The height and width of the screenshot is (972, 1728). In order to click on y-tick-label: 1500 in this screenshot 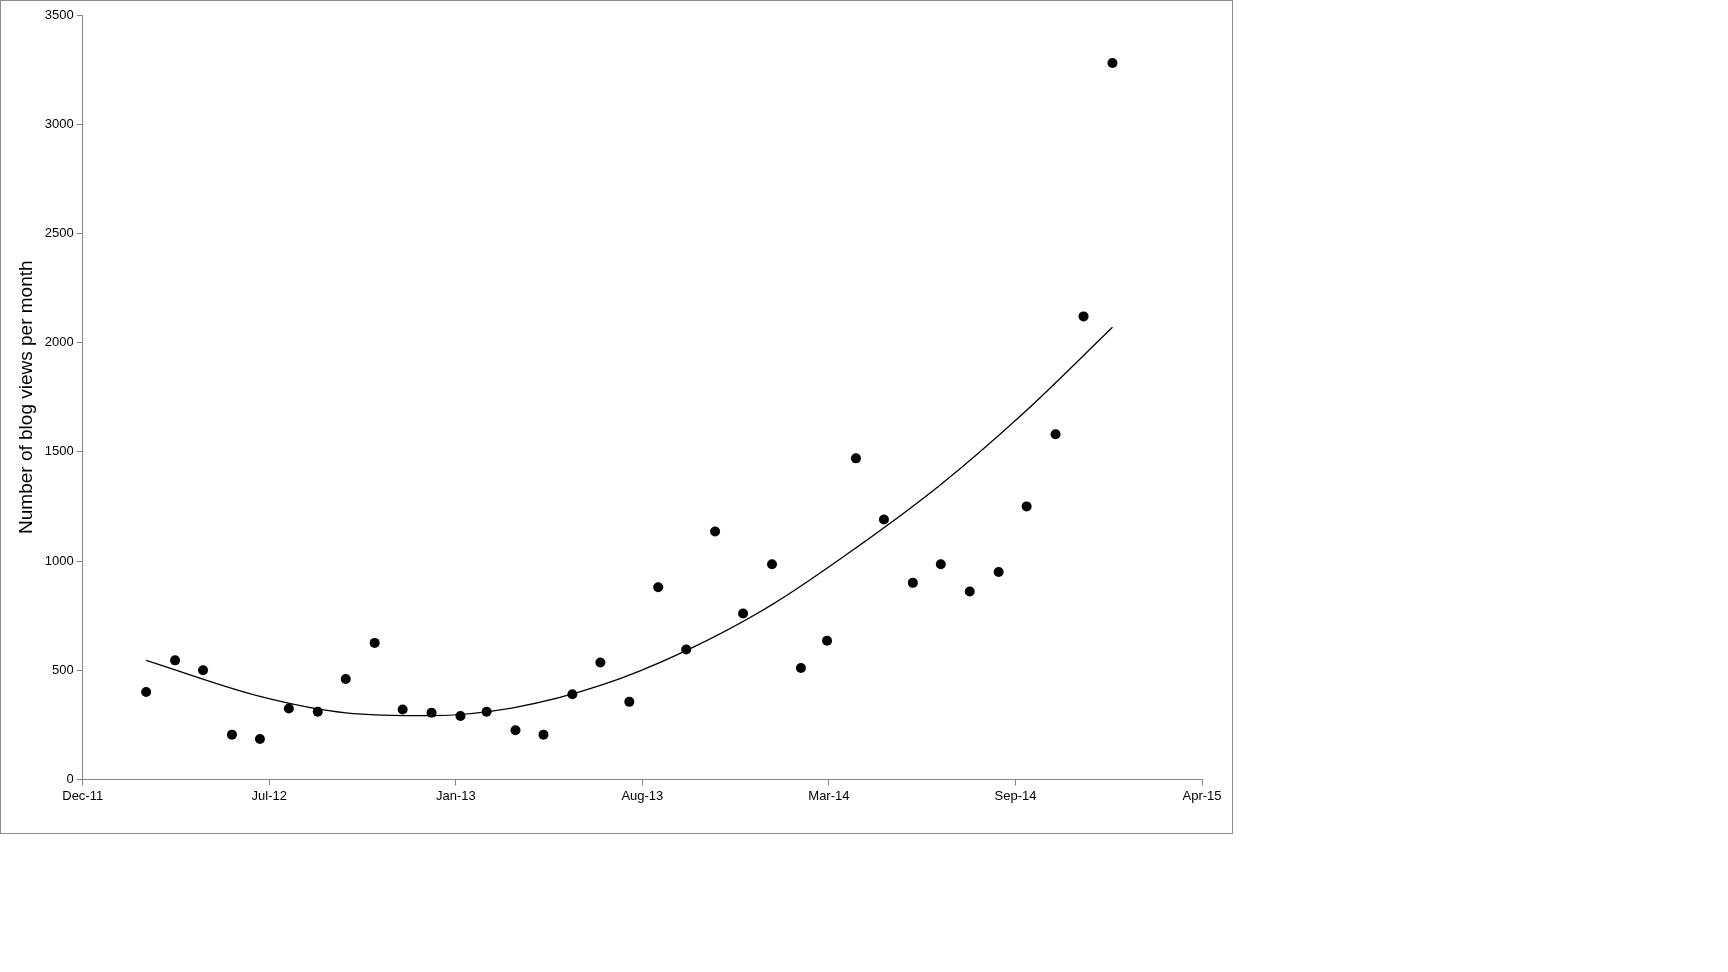, I will do `click(59, 451)`.